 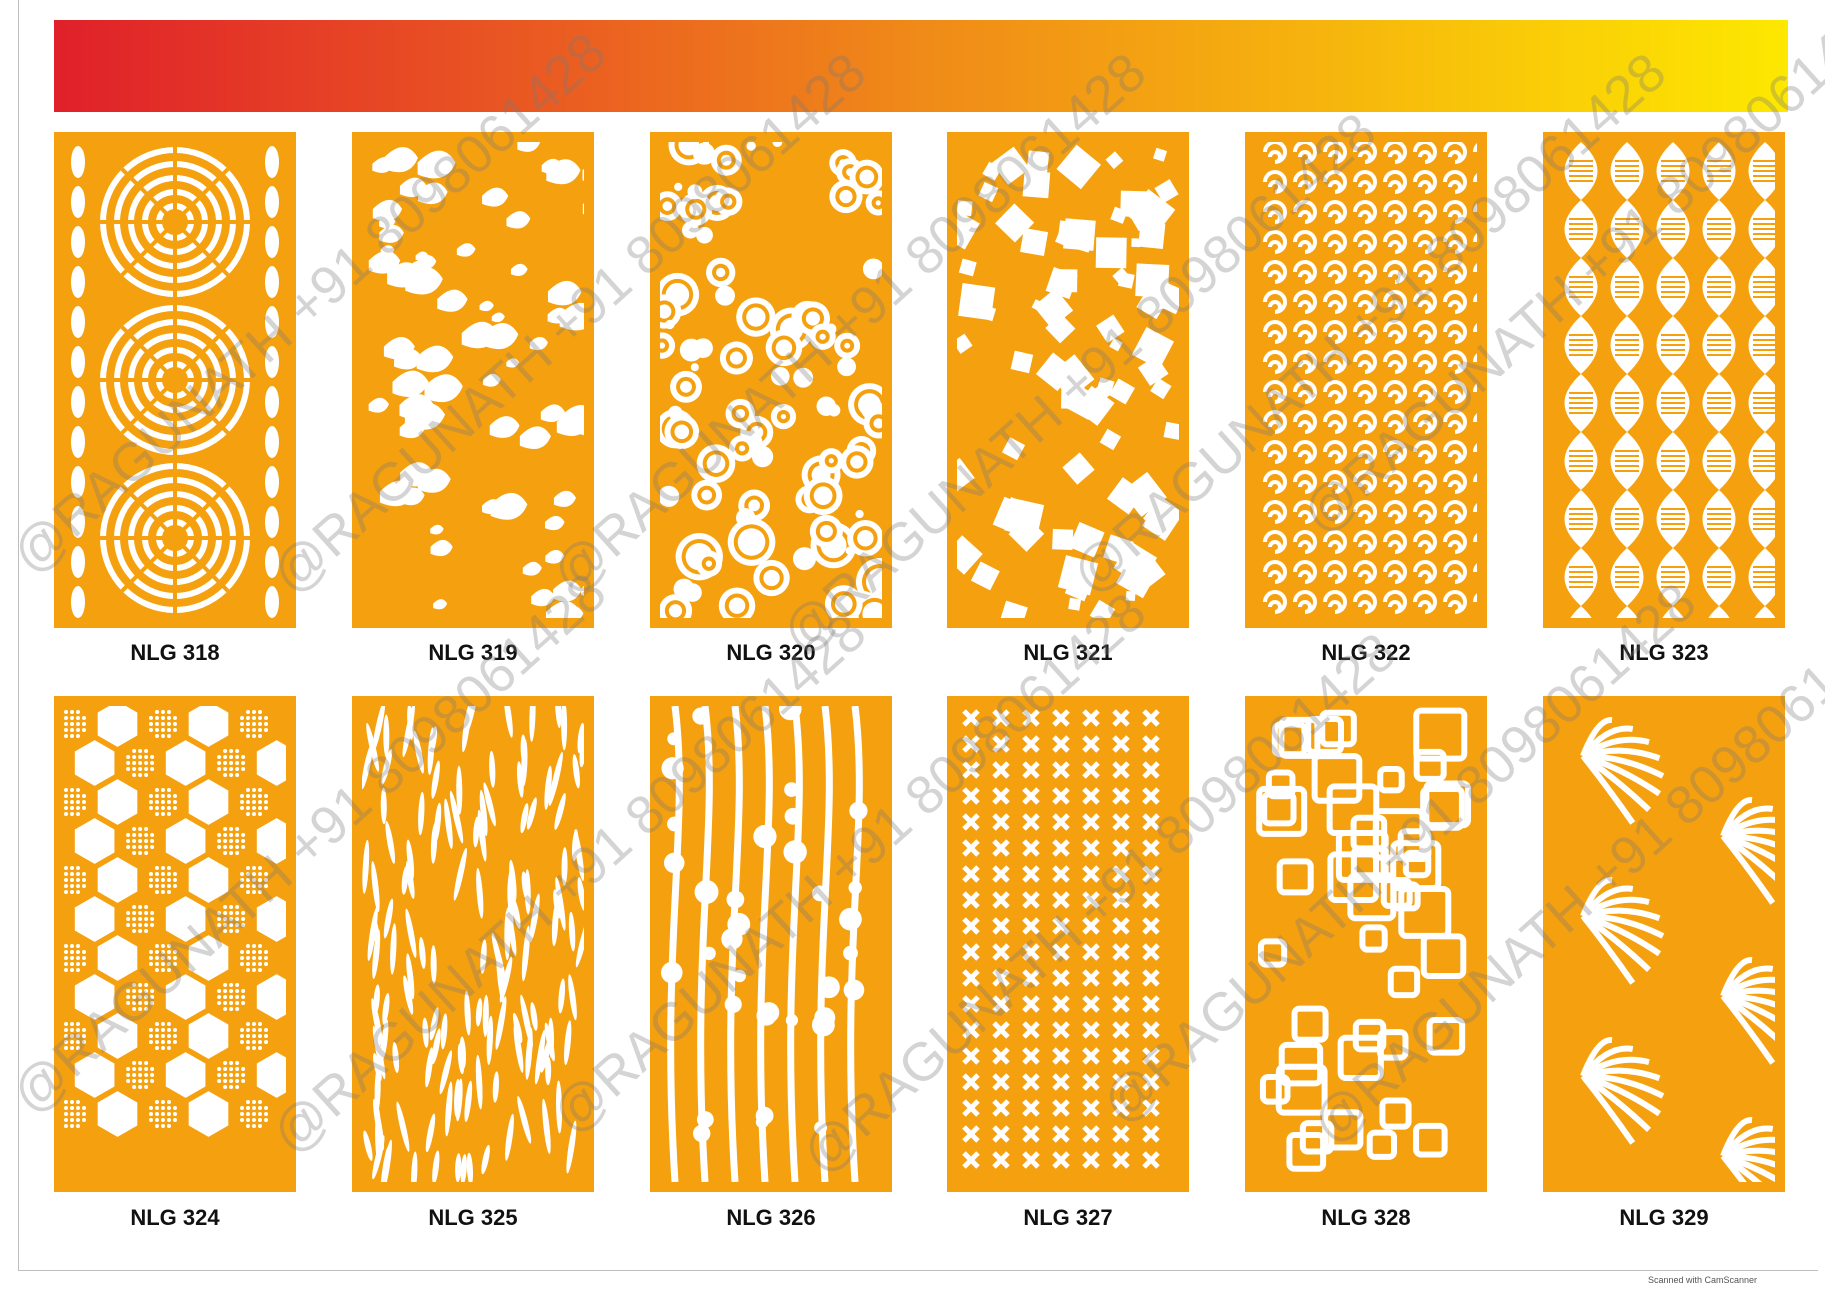 What do you see at coordinates (473, 652) in the screenshot?
I see `panel-label: NLG 319` at bounding box center [473, 652].